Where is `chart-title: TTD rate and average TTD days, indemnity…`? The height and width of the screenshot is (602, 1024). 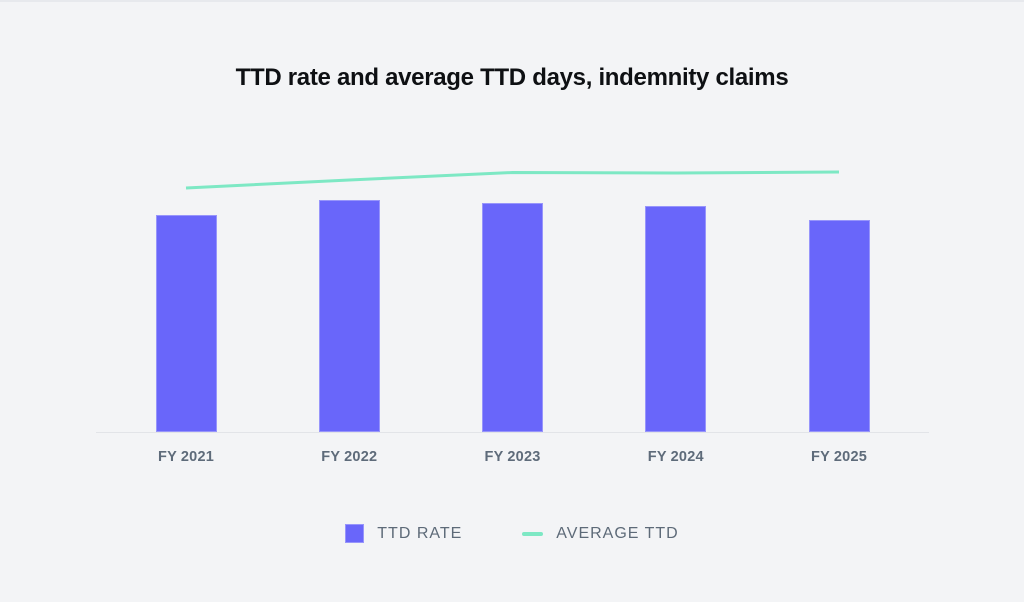
chart-title: TTD rate and average TTD days, indemnity… is located at coordinates (512, 77).